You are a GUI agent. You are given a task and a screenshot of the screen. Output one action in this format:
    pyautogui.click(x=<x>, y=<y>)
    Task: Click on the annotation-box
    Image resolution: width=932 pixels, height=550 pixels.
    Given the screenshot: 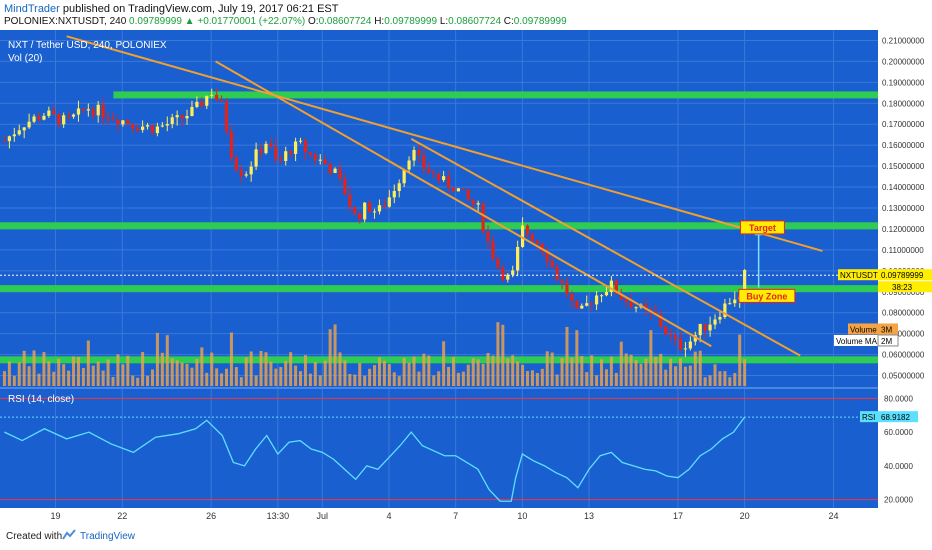 What is the action you would take?
    pyautogui.click(x=762, y=227)
    